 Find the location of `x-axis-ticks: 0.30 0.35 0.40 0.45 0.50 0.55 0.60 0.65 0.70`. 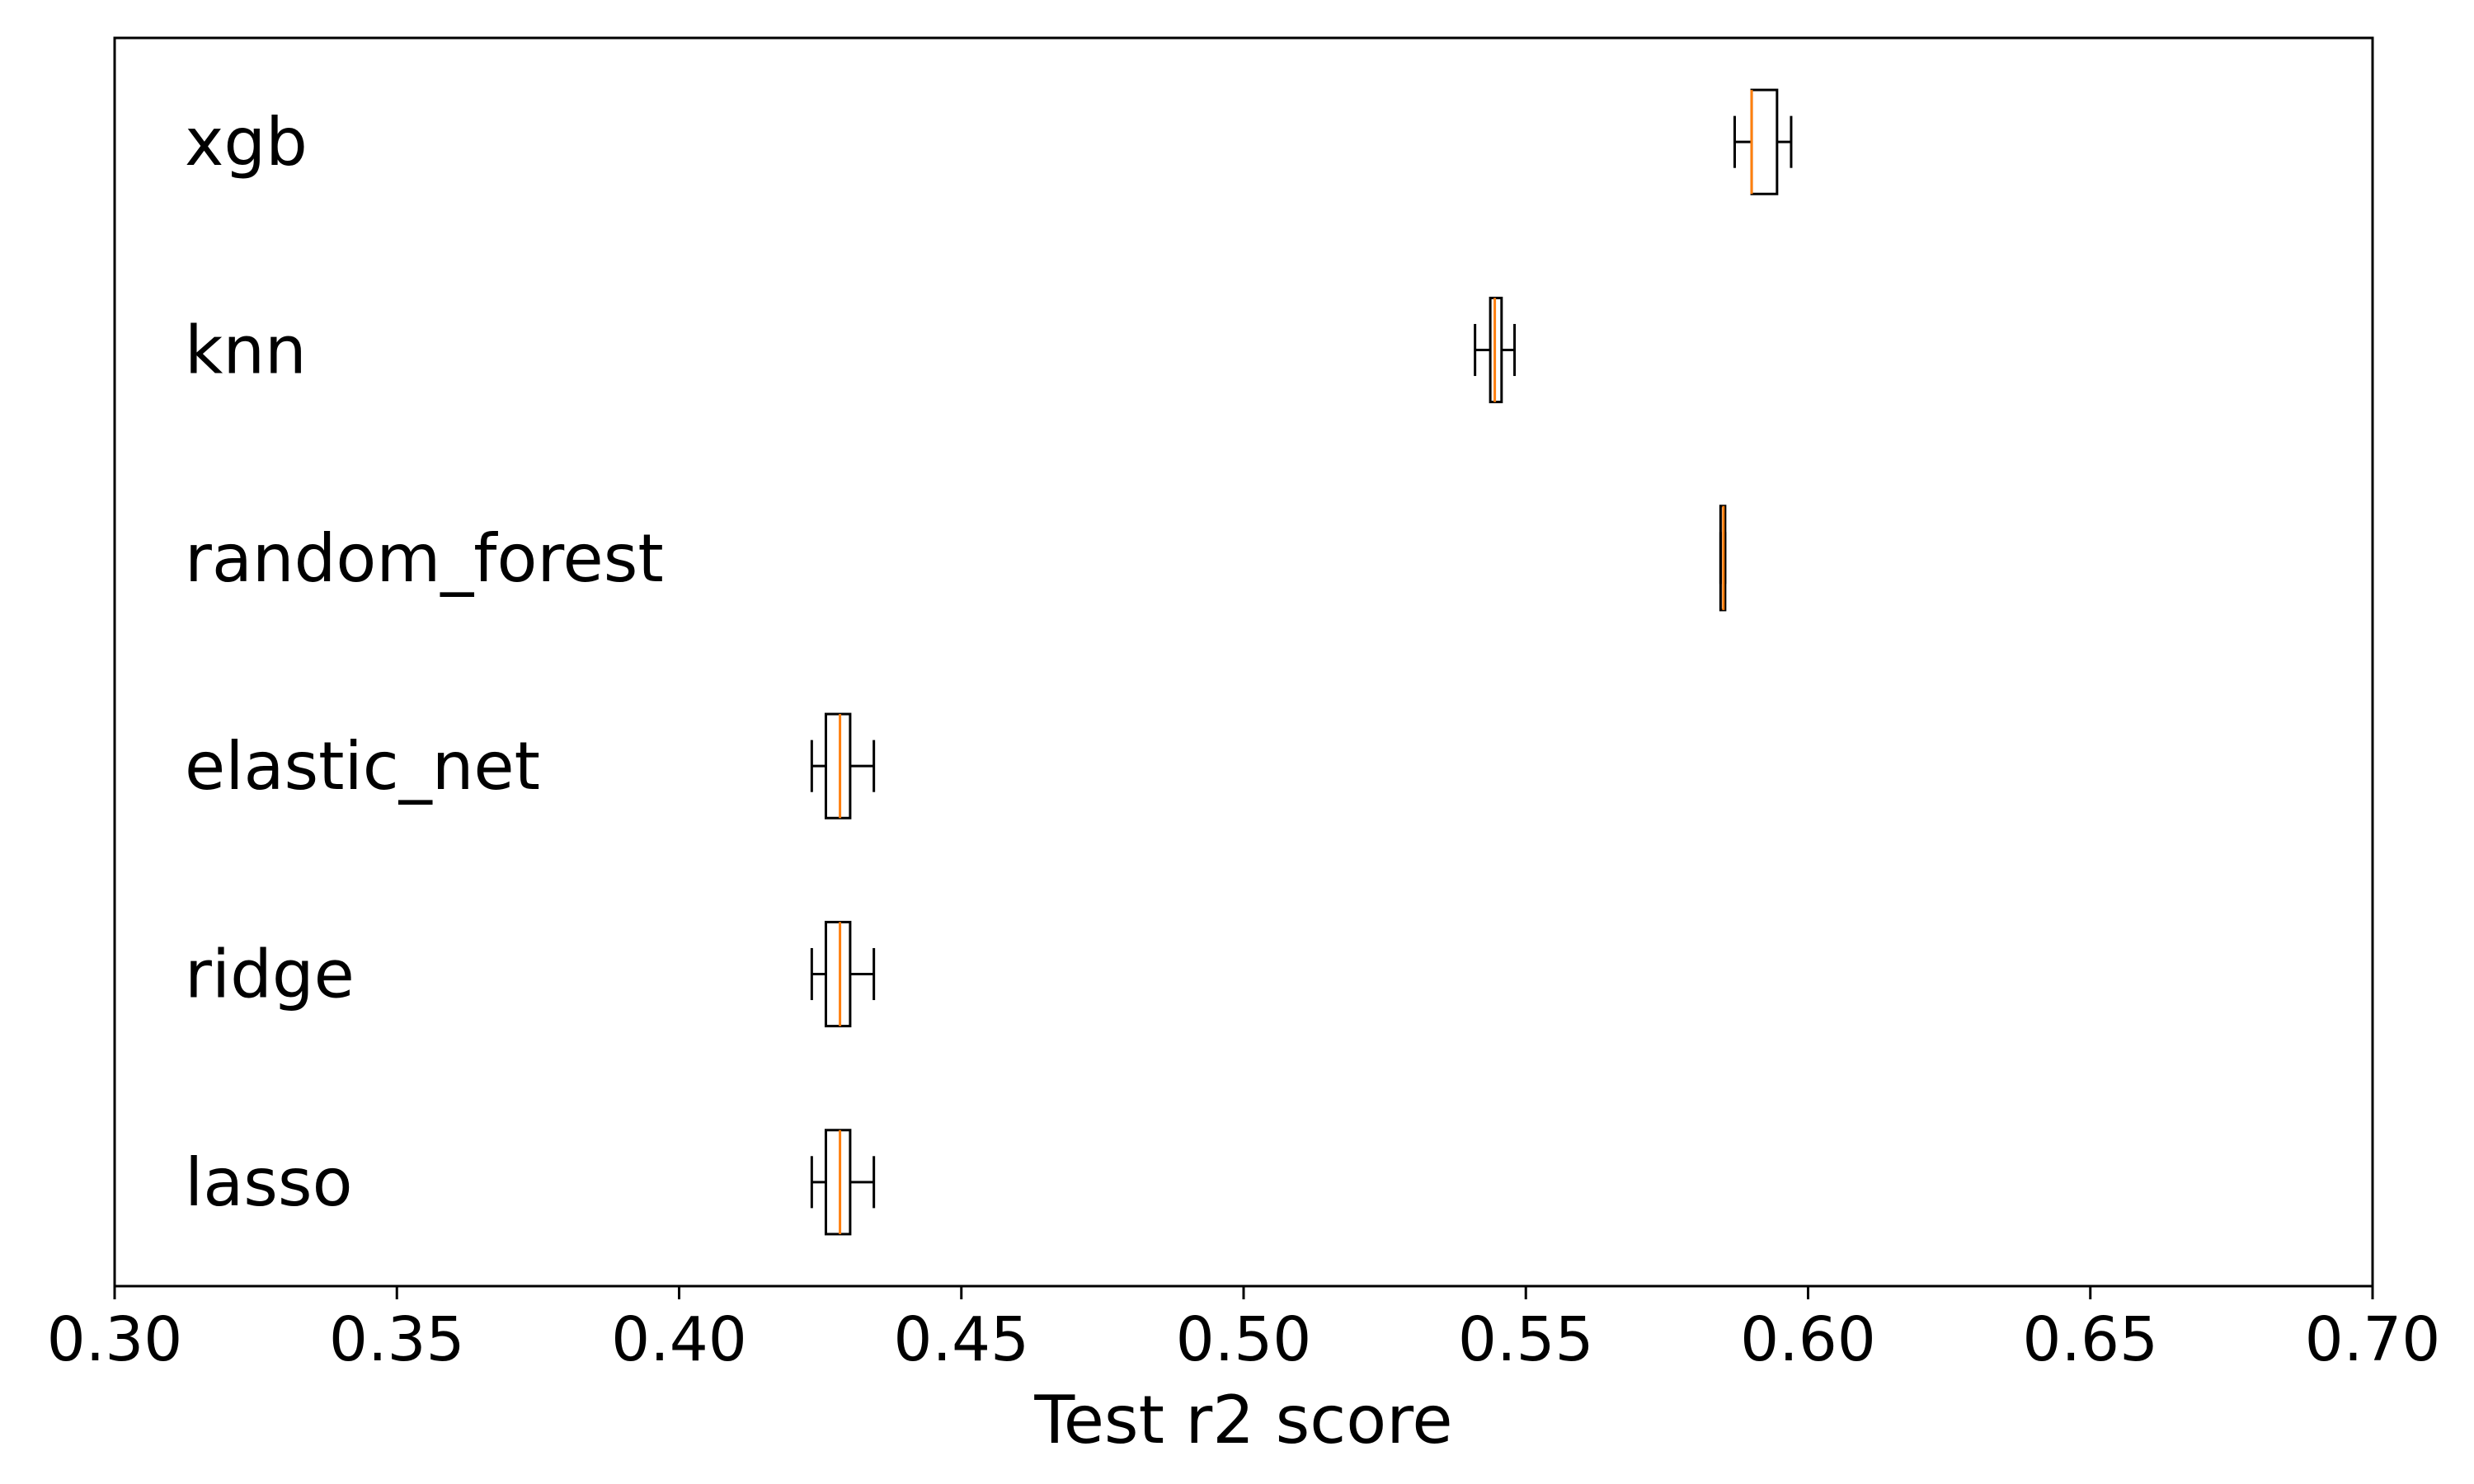

x-axis-ticks: 0.30 0.35 0.40 0.45 0.50 0.55 0.60 0.65 0.70 is located at coordinates (1244, 1330).